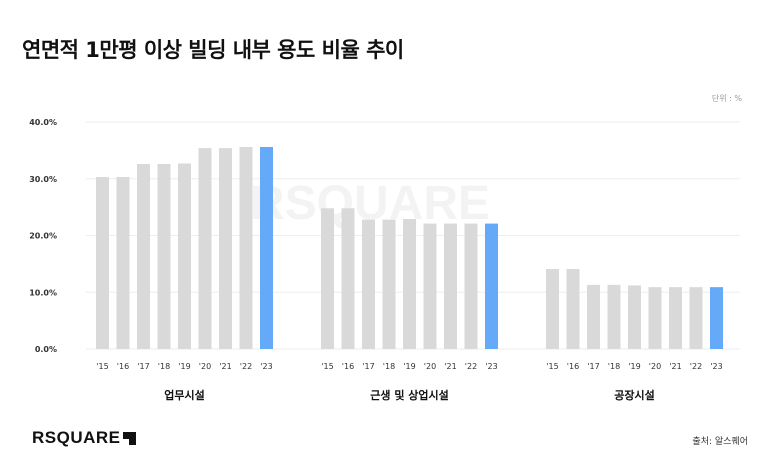  What do you see at coordinates (409, 395) in the screenshot?
I see `group-label: 근생 및 상업시설` at bounding box center [409, 395].